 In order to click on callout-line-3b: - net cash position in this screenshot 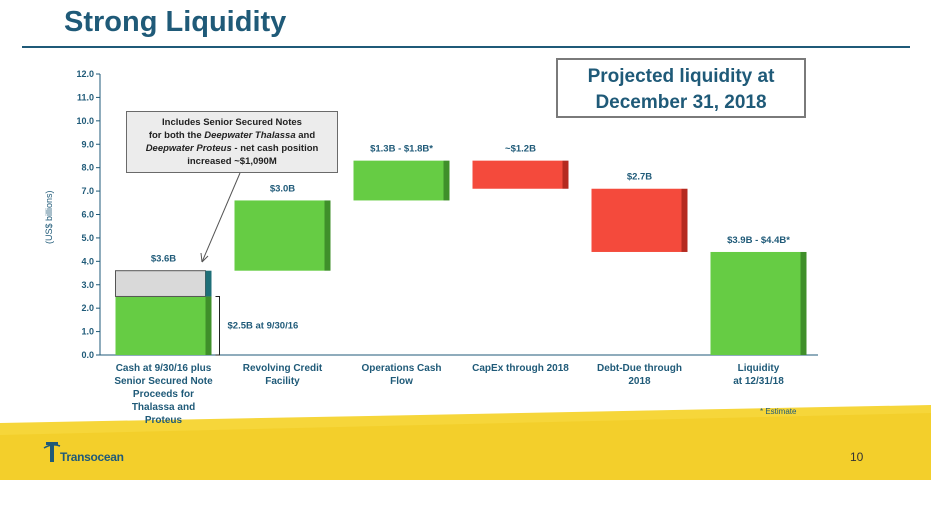, I will do `click(275, 148)`.